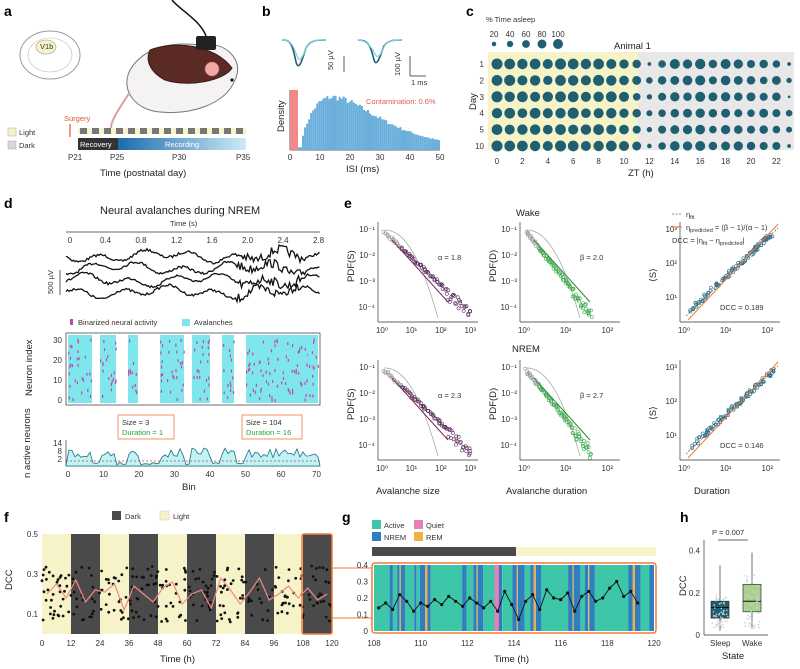  Describe the element at coordinates (351, 404) in the screenshot. I see `e-ylabel: PDF(S)` at that location.